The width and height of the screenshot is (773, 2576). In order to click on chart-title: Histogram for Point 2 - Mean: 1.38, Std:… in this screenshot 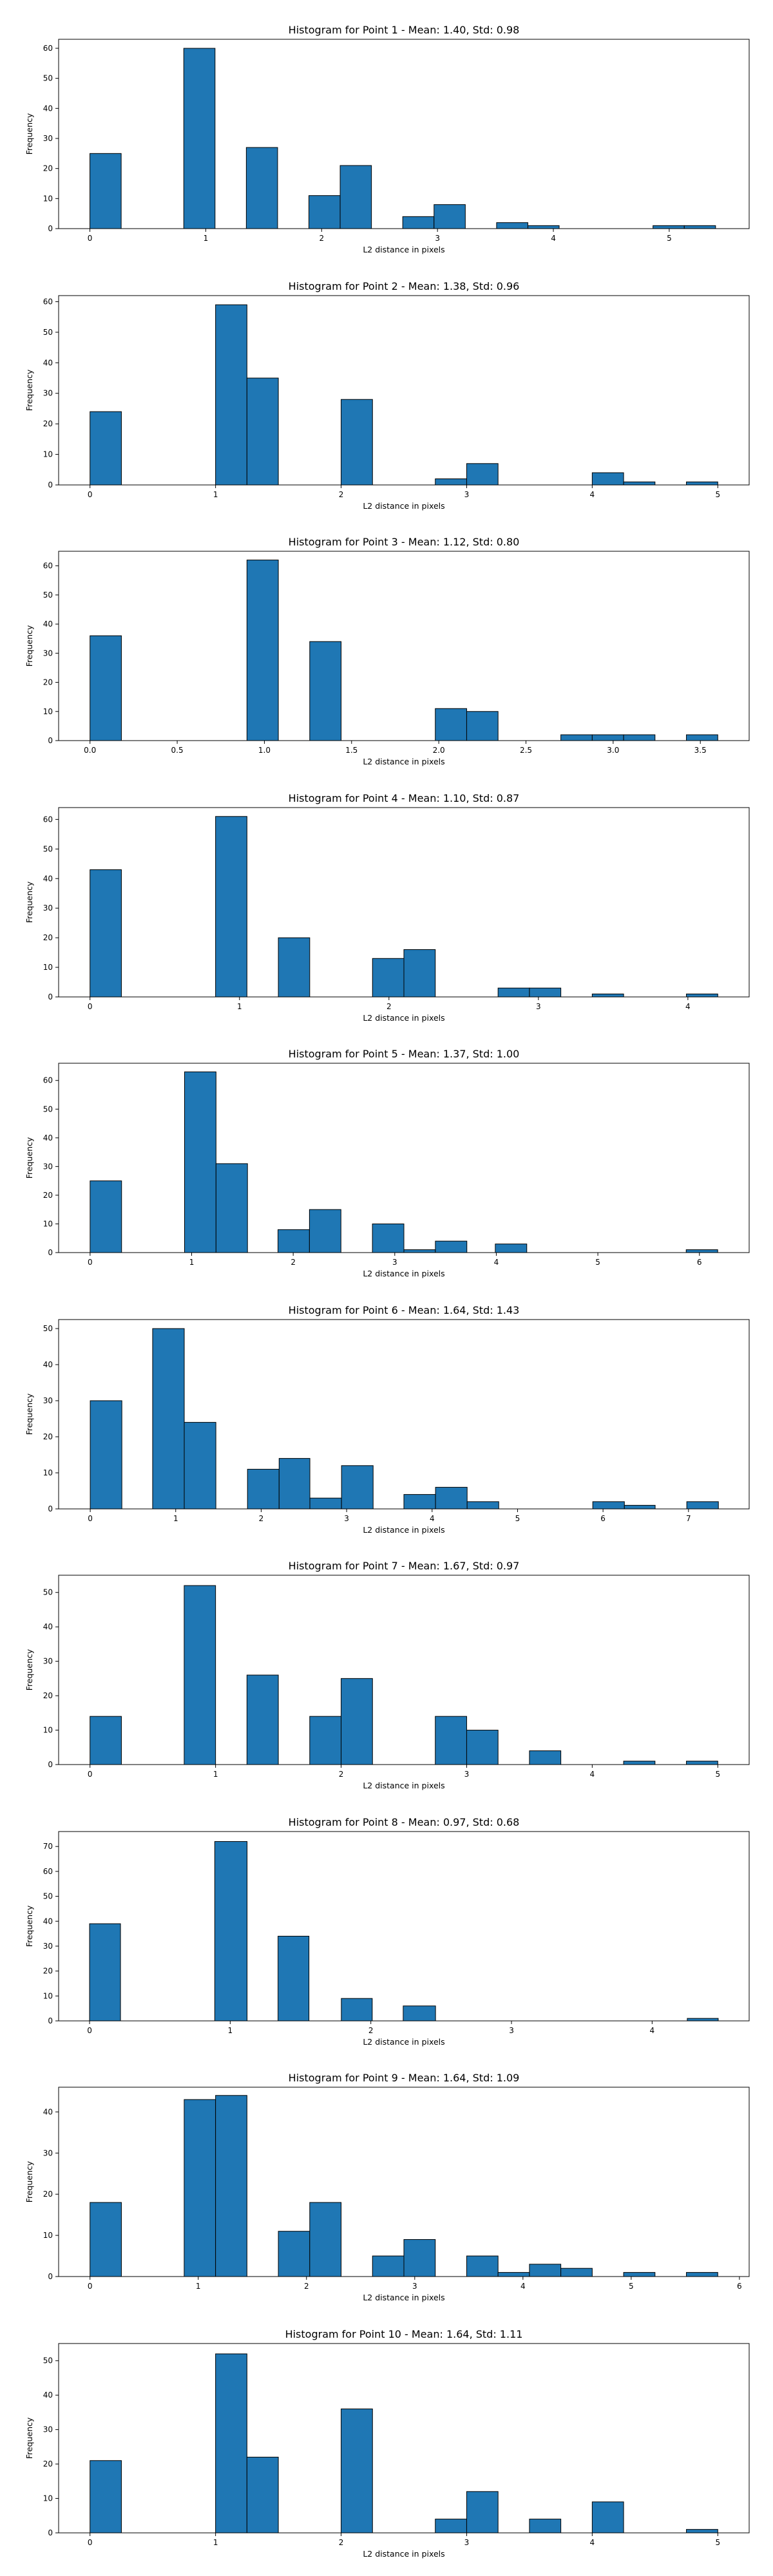, I will do `click(404, 286)`.